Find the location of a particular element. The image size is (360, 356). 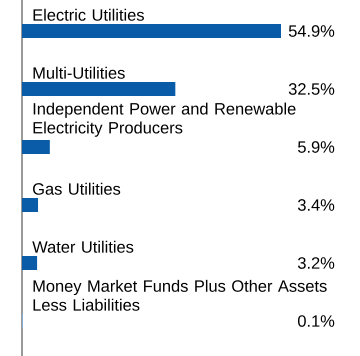

data-label: 3.2% is located at coordinates (316, 263).